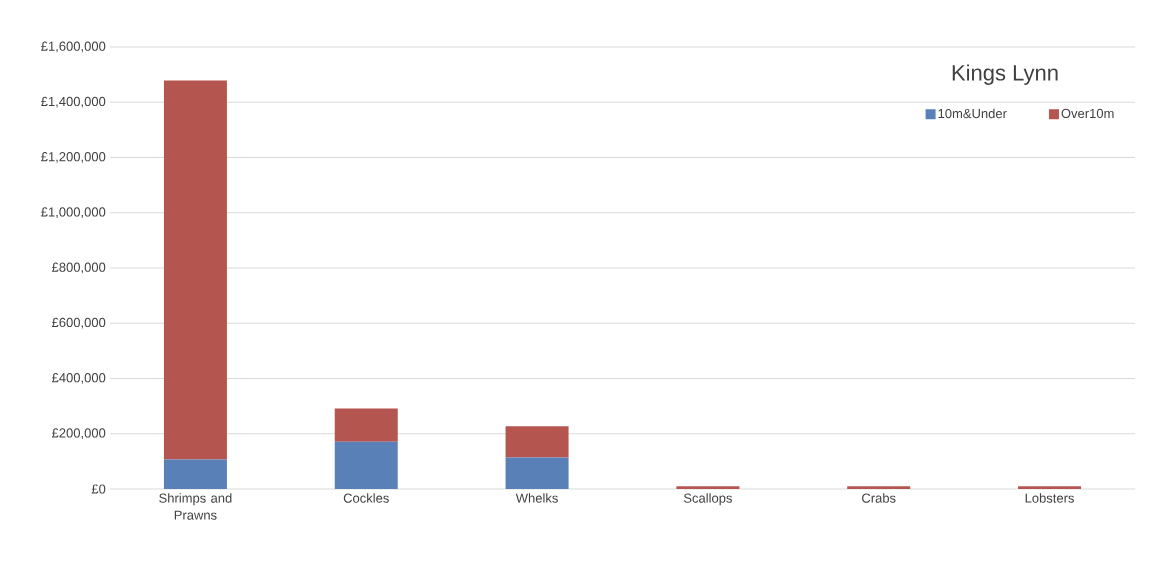 This screenshot has width=1164, height=580. I want to click on x-tick-label: Shrimps and Prawns, so click(195, 506).